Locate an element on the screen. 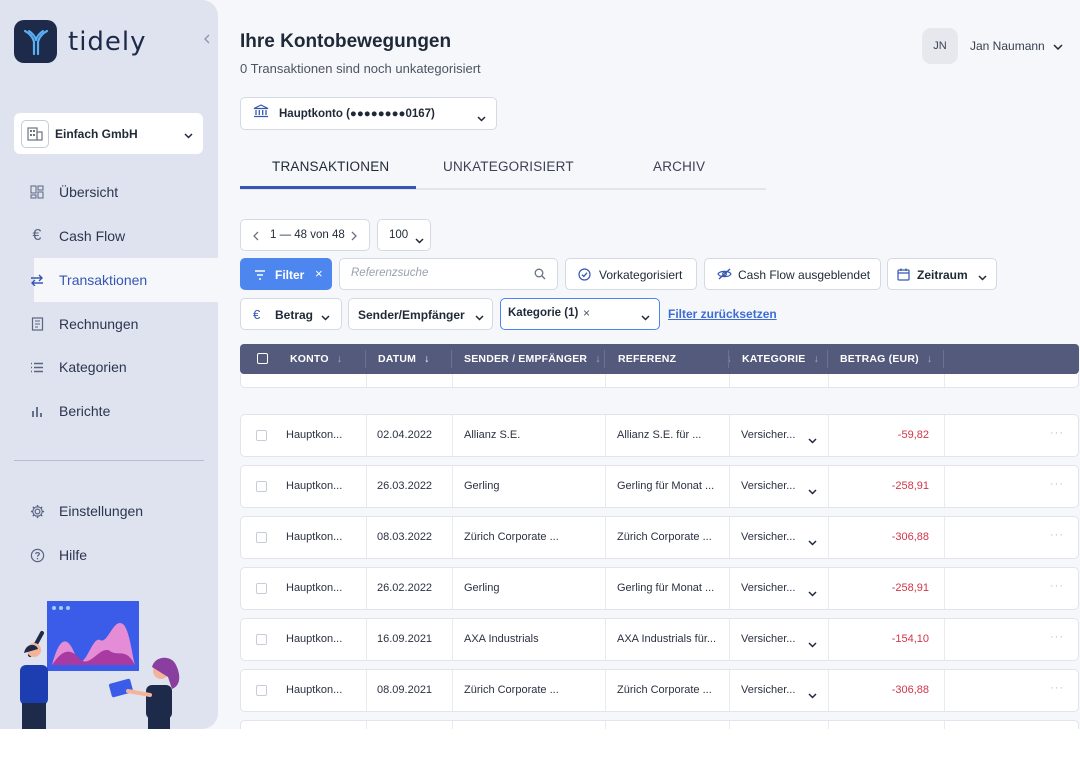 The image size is (1080, 758). vorkategorisiert-label: Vorkategorisiert is located at coordinates (641, 275).